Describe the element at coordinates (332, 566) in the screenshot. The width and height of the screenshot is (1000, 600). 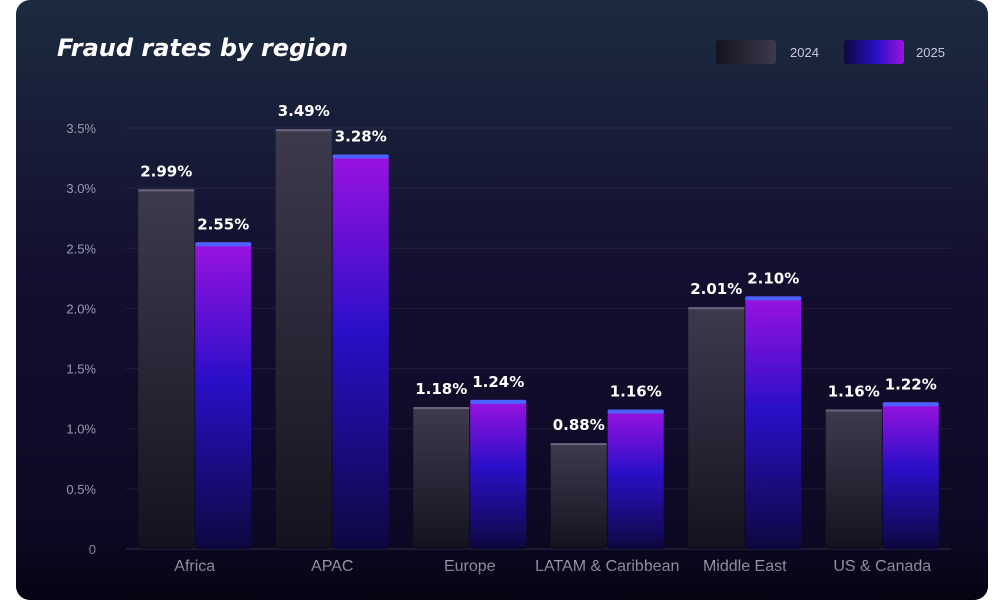
I see `x-category-label: APAC` at that location.